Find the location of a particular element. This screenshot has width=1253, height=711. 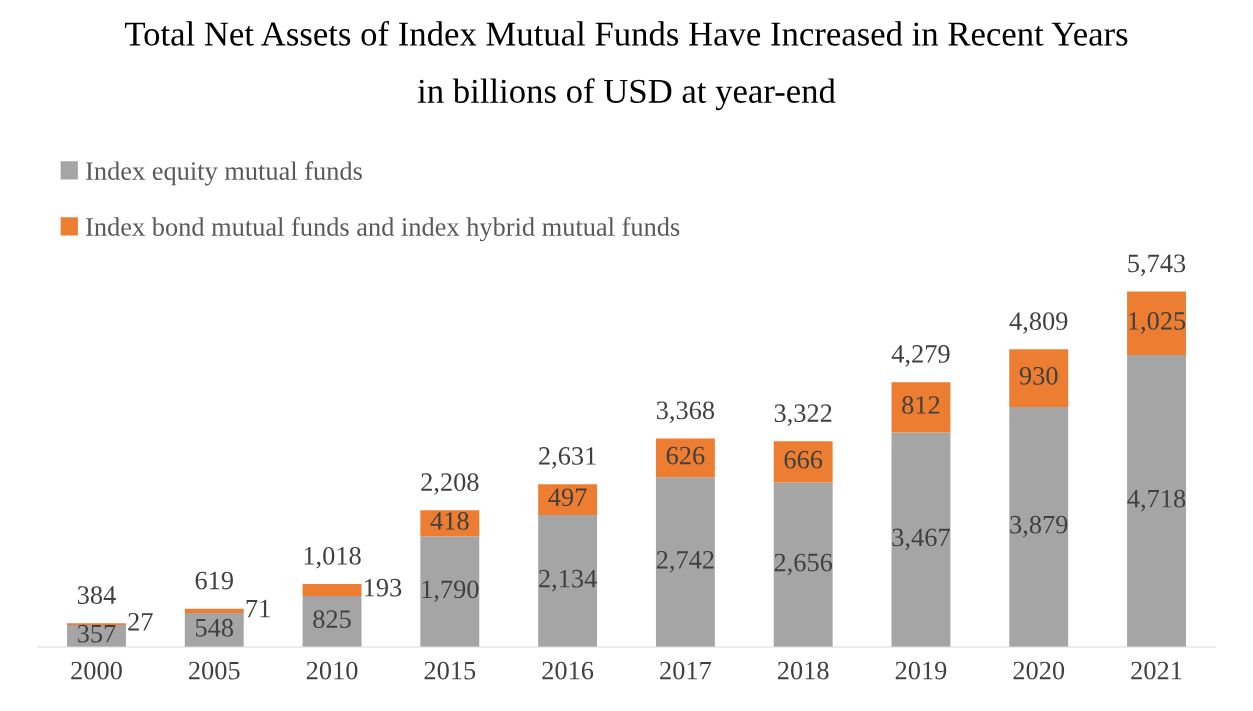

data-label: 3,467 is located at coordinates (921, 539).